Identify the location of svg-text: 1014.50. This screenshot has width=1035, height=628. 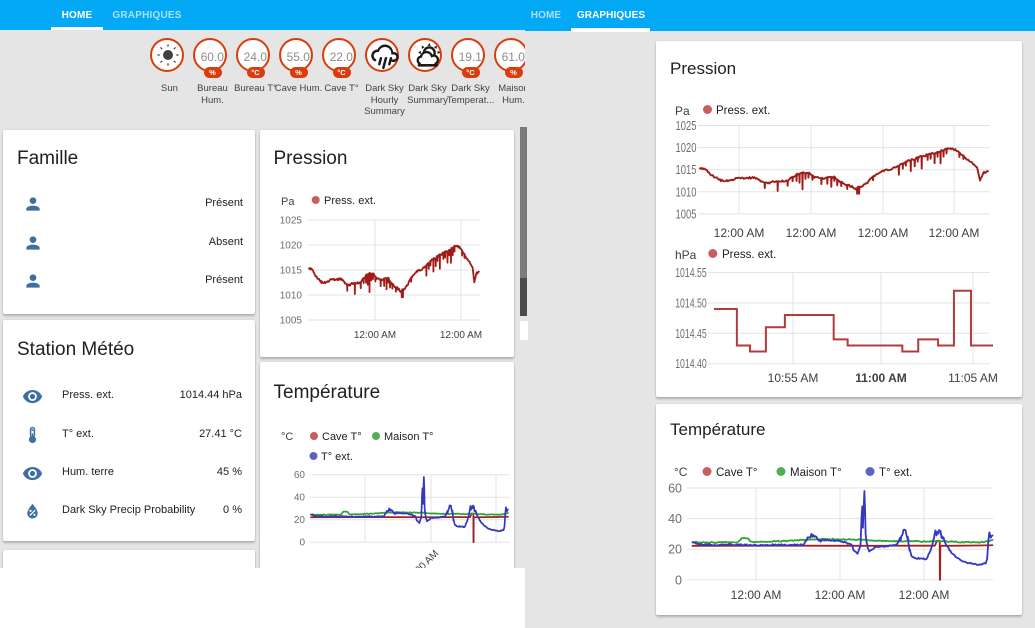
(691, 303).